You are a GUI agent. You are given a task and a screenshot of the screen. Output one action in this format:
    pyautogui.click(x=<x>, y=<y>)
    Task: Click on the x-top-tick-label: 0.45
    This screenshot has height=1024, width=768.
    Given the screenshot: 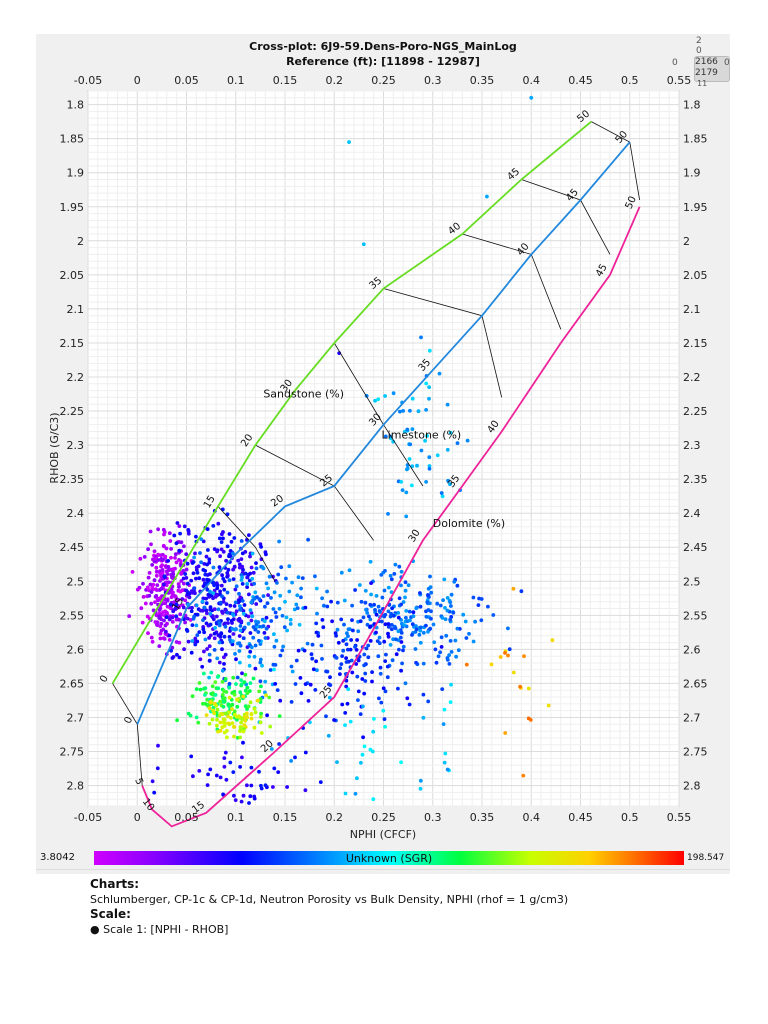 What is the action you would take?
    pyautogui.click(x=580, y=80)
    